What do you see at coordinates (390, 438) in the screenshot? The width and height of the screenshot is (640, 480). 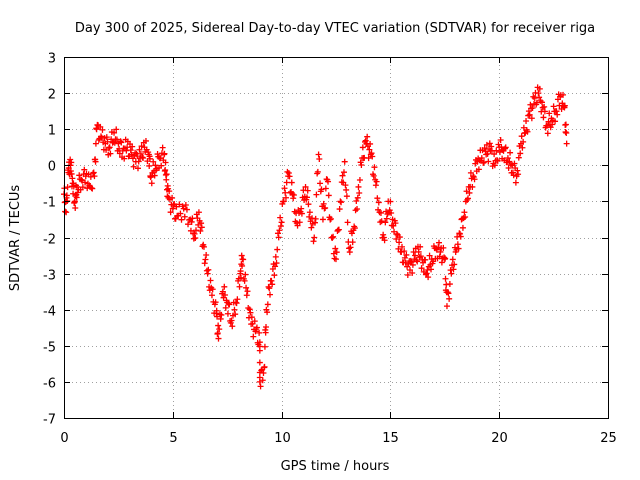 I see `x-tick-label: 15` at bounding box center [390, 438].